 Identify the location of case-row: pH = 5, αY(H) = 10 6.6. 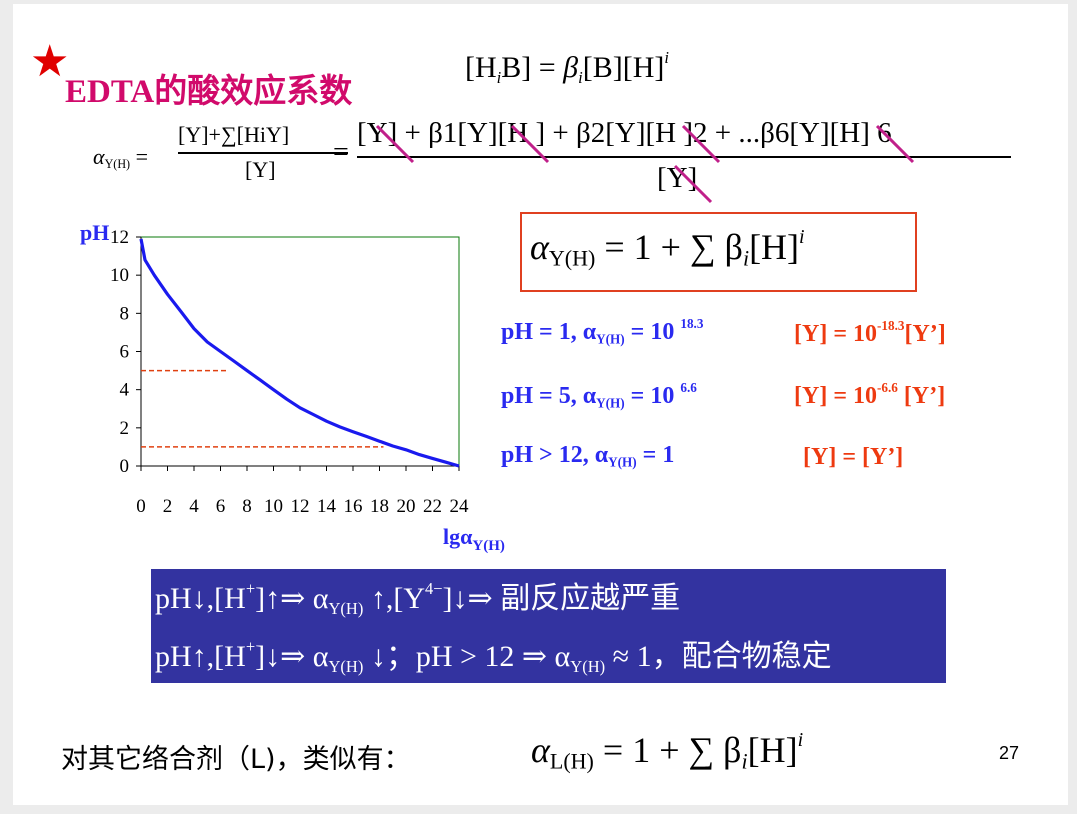
(599, 395).